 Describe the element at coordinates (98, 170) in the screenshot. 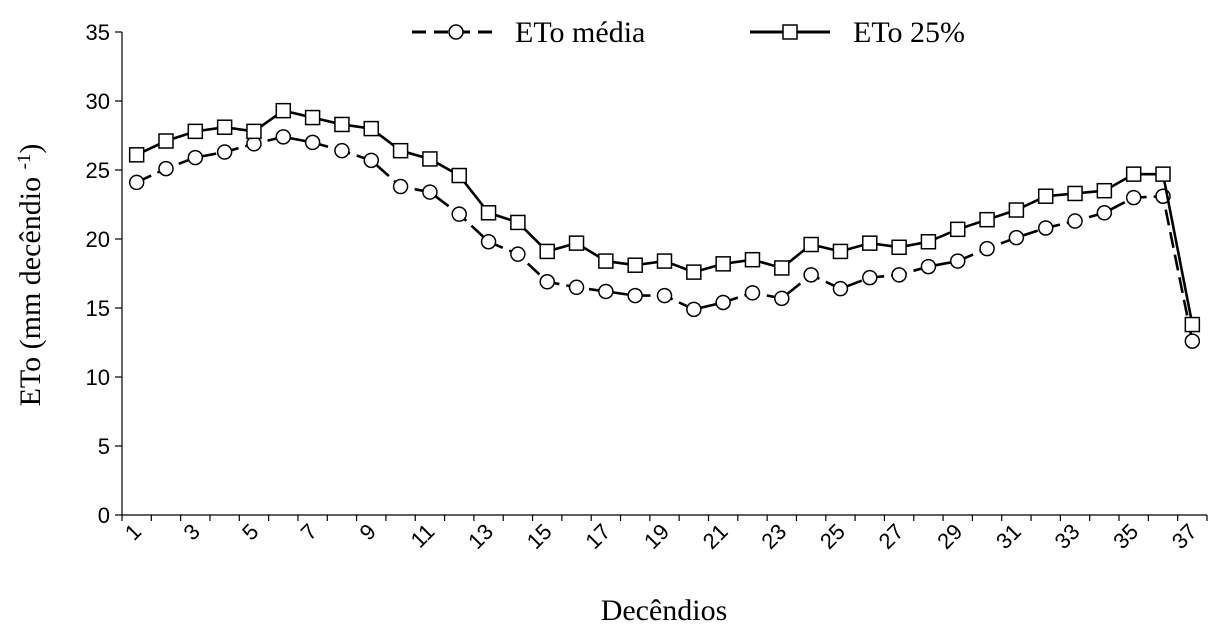

I see `y-tick-label: 25` at that location.